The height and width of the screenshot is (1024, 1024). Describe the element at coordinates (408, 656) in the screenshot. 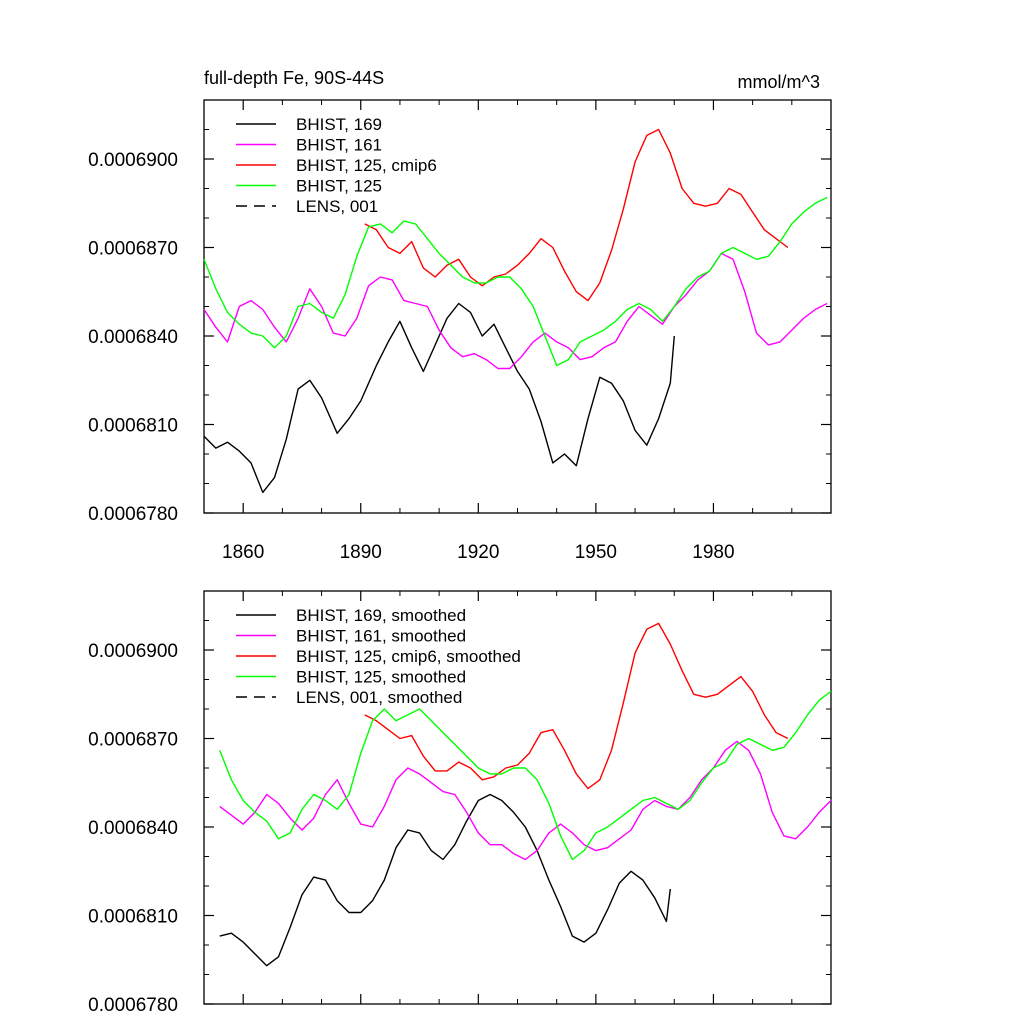

I see `legend-label: BHIST, 125, cmip6, smoothed` at that location.